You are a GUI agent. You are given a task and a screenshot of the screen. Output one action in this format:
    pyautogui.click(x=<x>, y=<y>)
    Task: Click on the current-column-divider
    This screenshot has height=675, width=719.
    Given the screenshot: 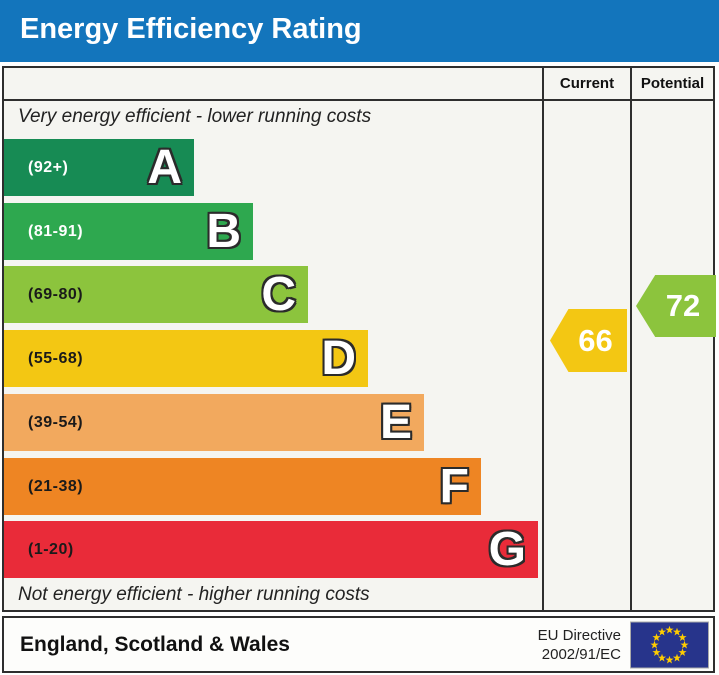 What is the action you would take?
    pyautogui.click(x=543, y=339)
    